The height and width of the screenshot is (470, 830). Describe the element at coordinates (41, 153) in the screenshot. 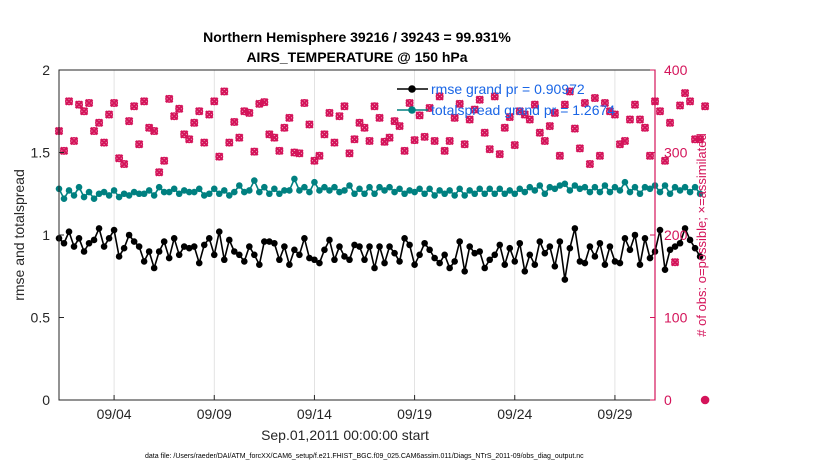

I see `y-tick-label: 1.5` at that location.